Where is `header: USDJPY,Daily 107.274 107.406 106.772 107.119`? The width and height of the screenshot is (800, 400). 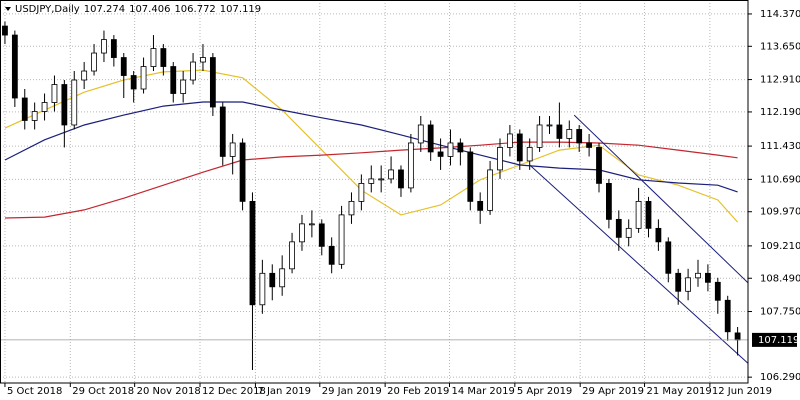 header: USDJPY,Daily 107.274 107.406 106.772 107.119 is located at coordinates (138, 9).